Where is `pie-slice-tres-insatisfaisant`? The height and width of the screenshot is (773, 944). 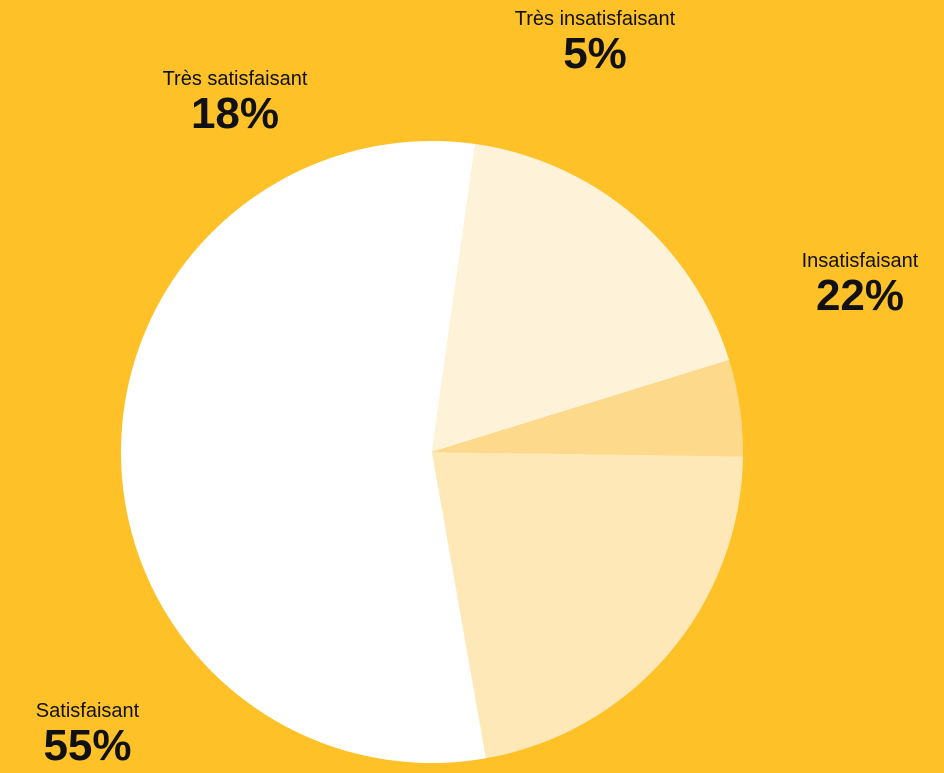
pie-slice-tres-insatisfaisant is located at coordinates (588, 408).